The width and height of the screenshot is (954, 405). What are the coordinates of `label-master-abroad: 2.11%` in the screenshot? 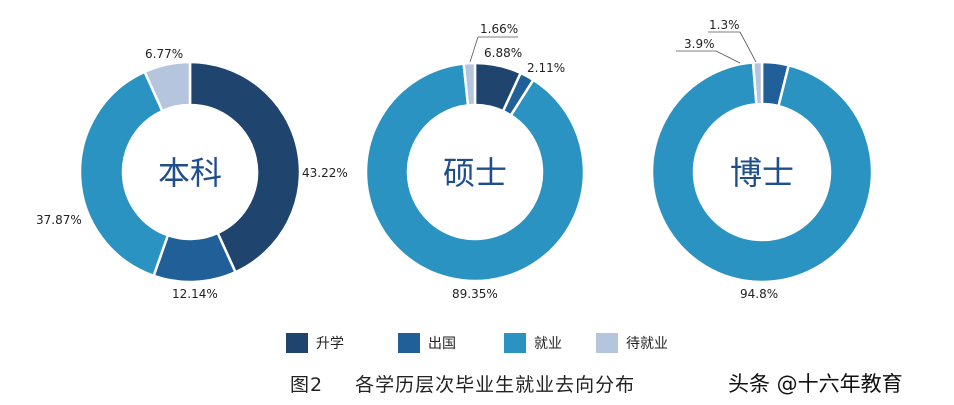 It's located at (546, 68).